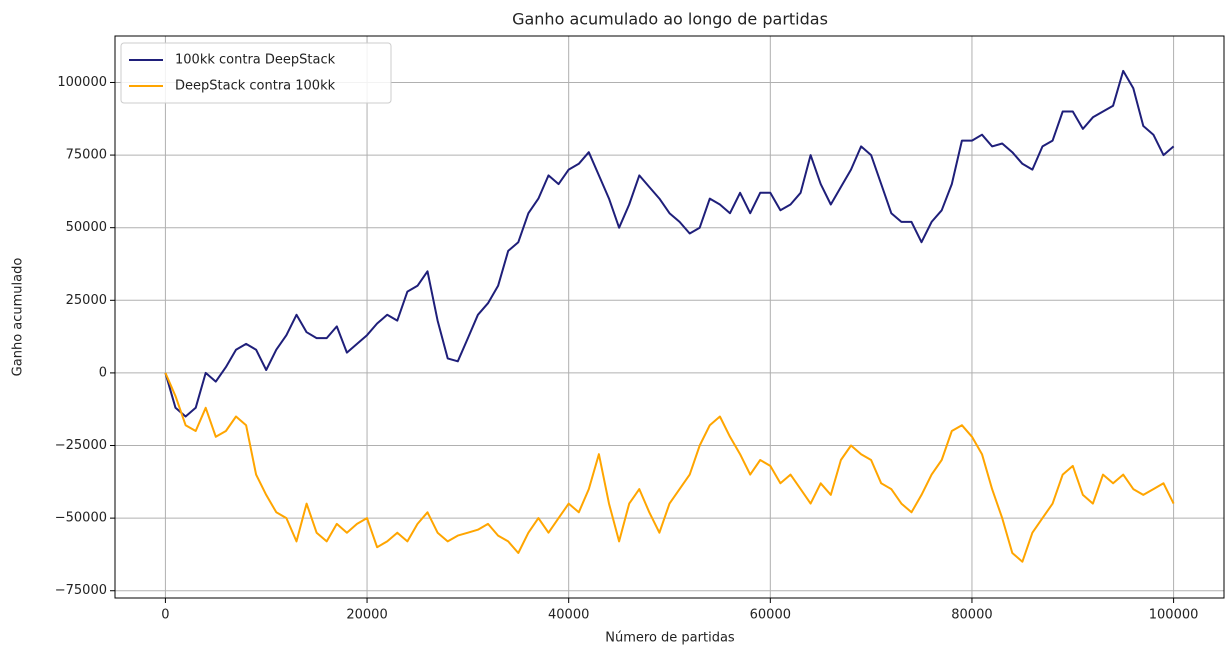 The width and height of the screenshot is (1226, 654). What do you see at coordinates (366, 615) in the screenshot?
I see `x-tick-label: 20000` at bounding box center [366, 615].